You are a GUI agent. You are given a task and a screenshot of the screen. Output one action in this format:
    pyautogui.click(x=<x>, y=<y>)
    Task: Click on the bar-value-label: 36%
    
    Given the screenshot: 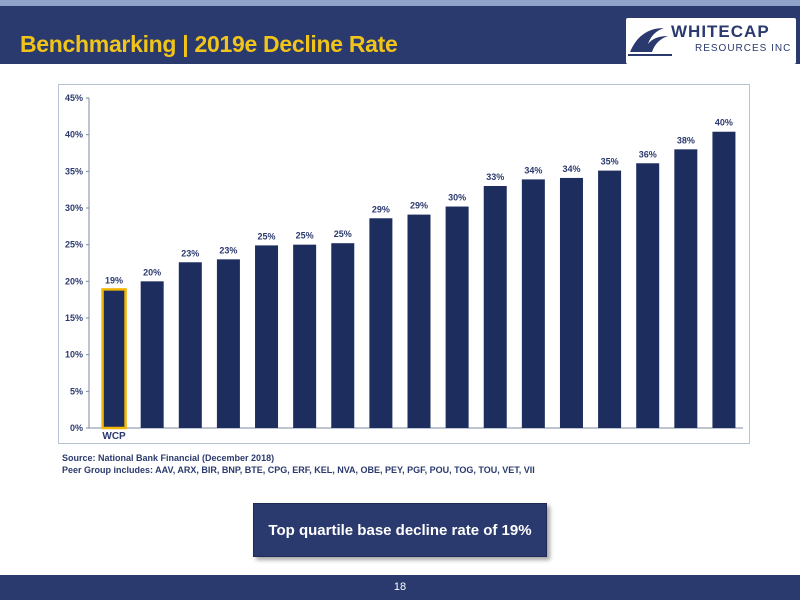 What is the action you would take?
    pyautogui.click(x=648, y=154)
    